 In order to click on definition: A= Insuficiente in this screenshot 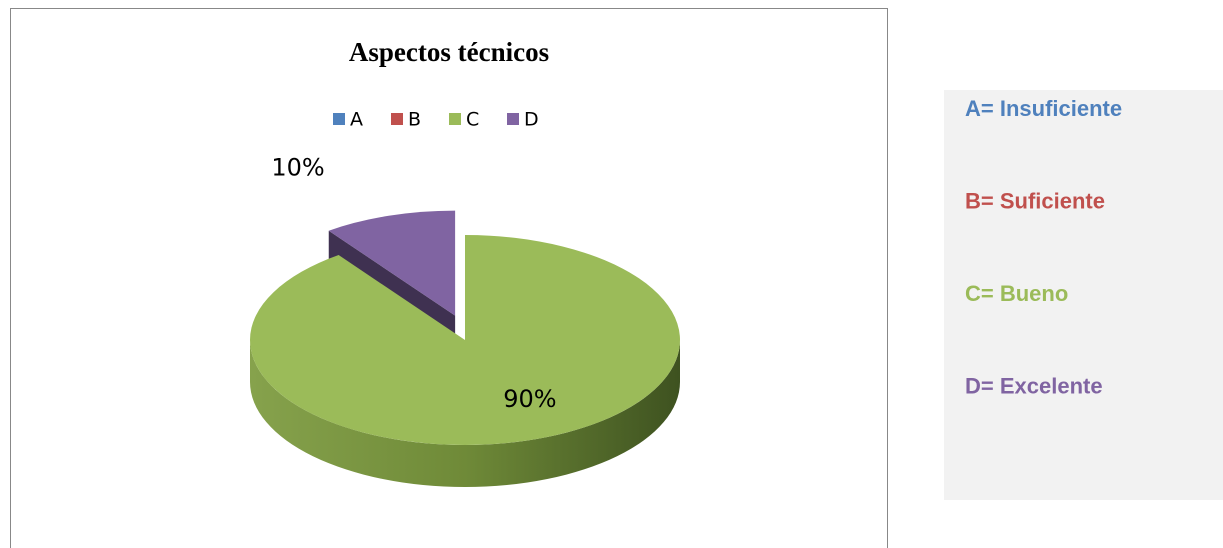, I will do `click(1043, 108)`.